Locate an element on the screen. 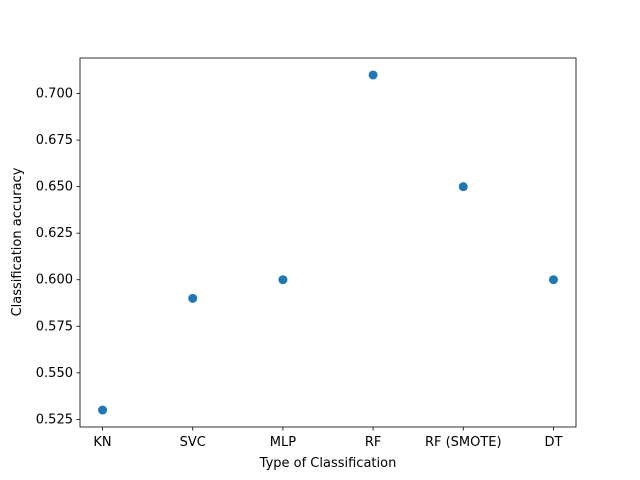 Image resolution: width=640 pixels, height=480 pixels. y-tick-label: 0.600 is located at coordinates (54, 280).